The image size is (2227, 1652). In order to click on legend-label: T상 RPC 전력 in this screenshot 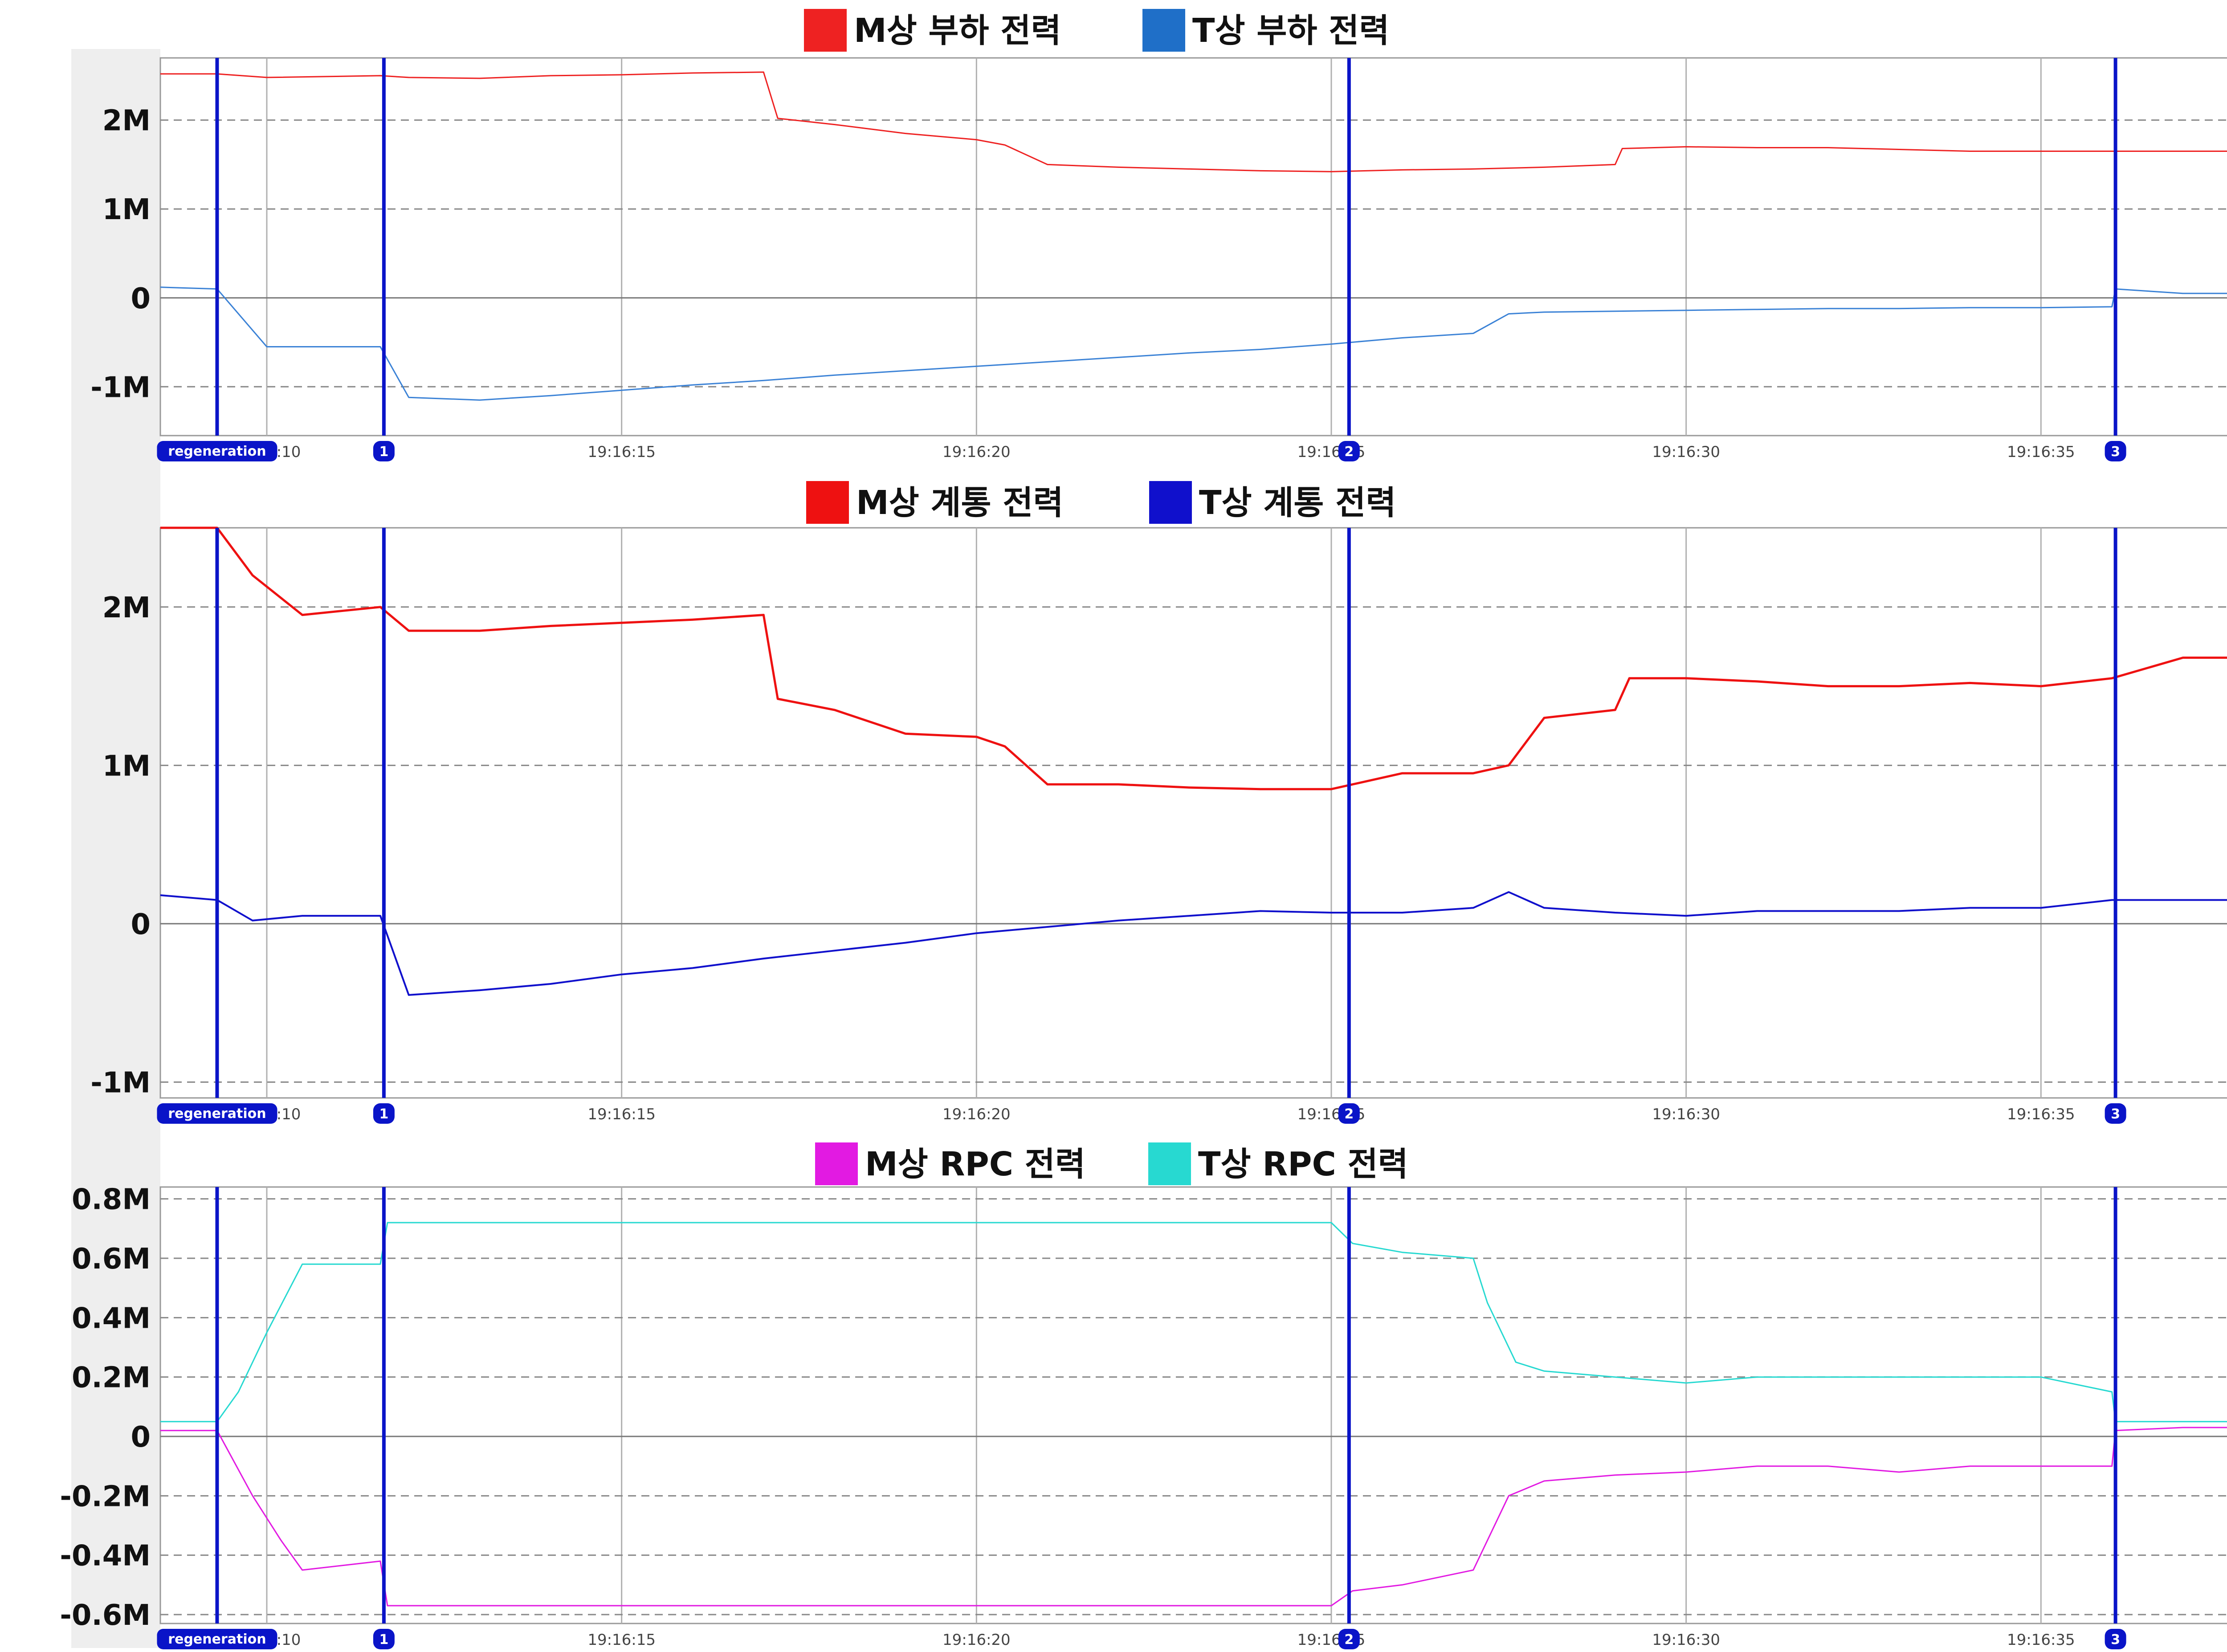, I will do `click(1303, 1164)`.